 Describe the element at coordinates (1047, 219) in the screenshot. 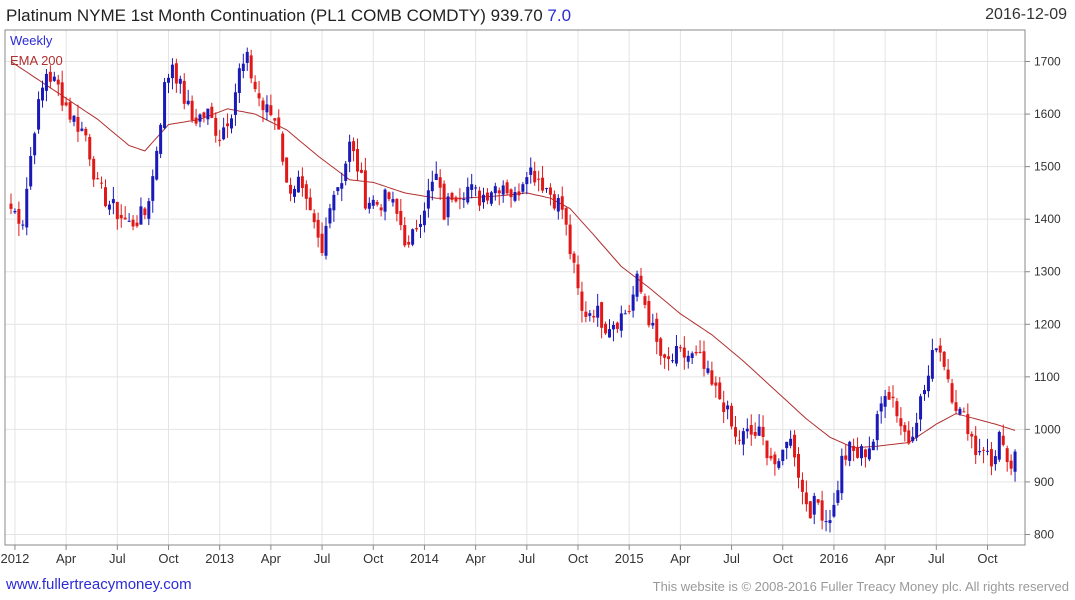

I see `y-tick-label: 1400` at that location.